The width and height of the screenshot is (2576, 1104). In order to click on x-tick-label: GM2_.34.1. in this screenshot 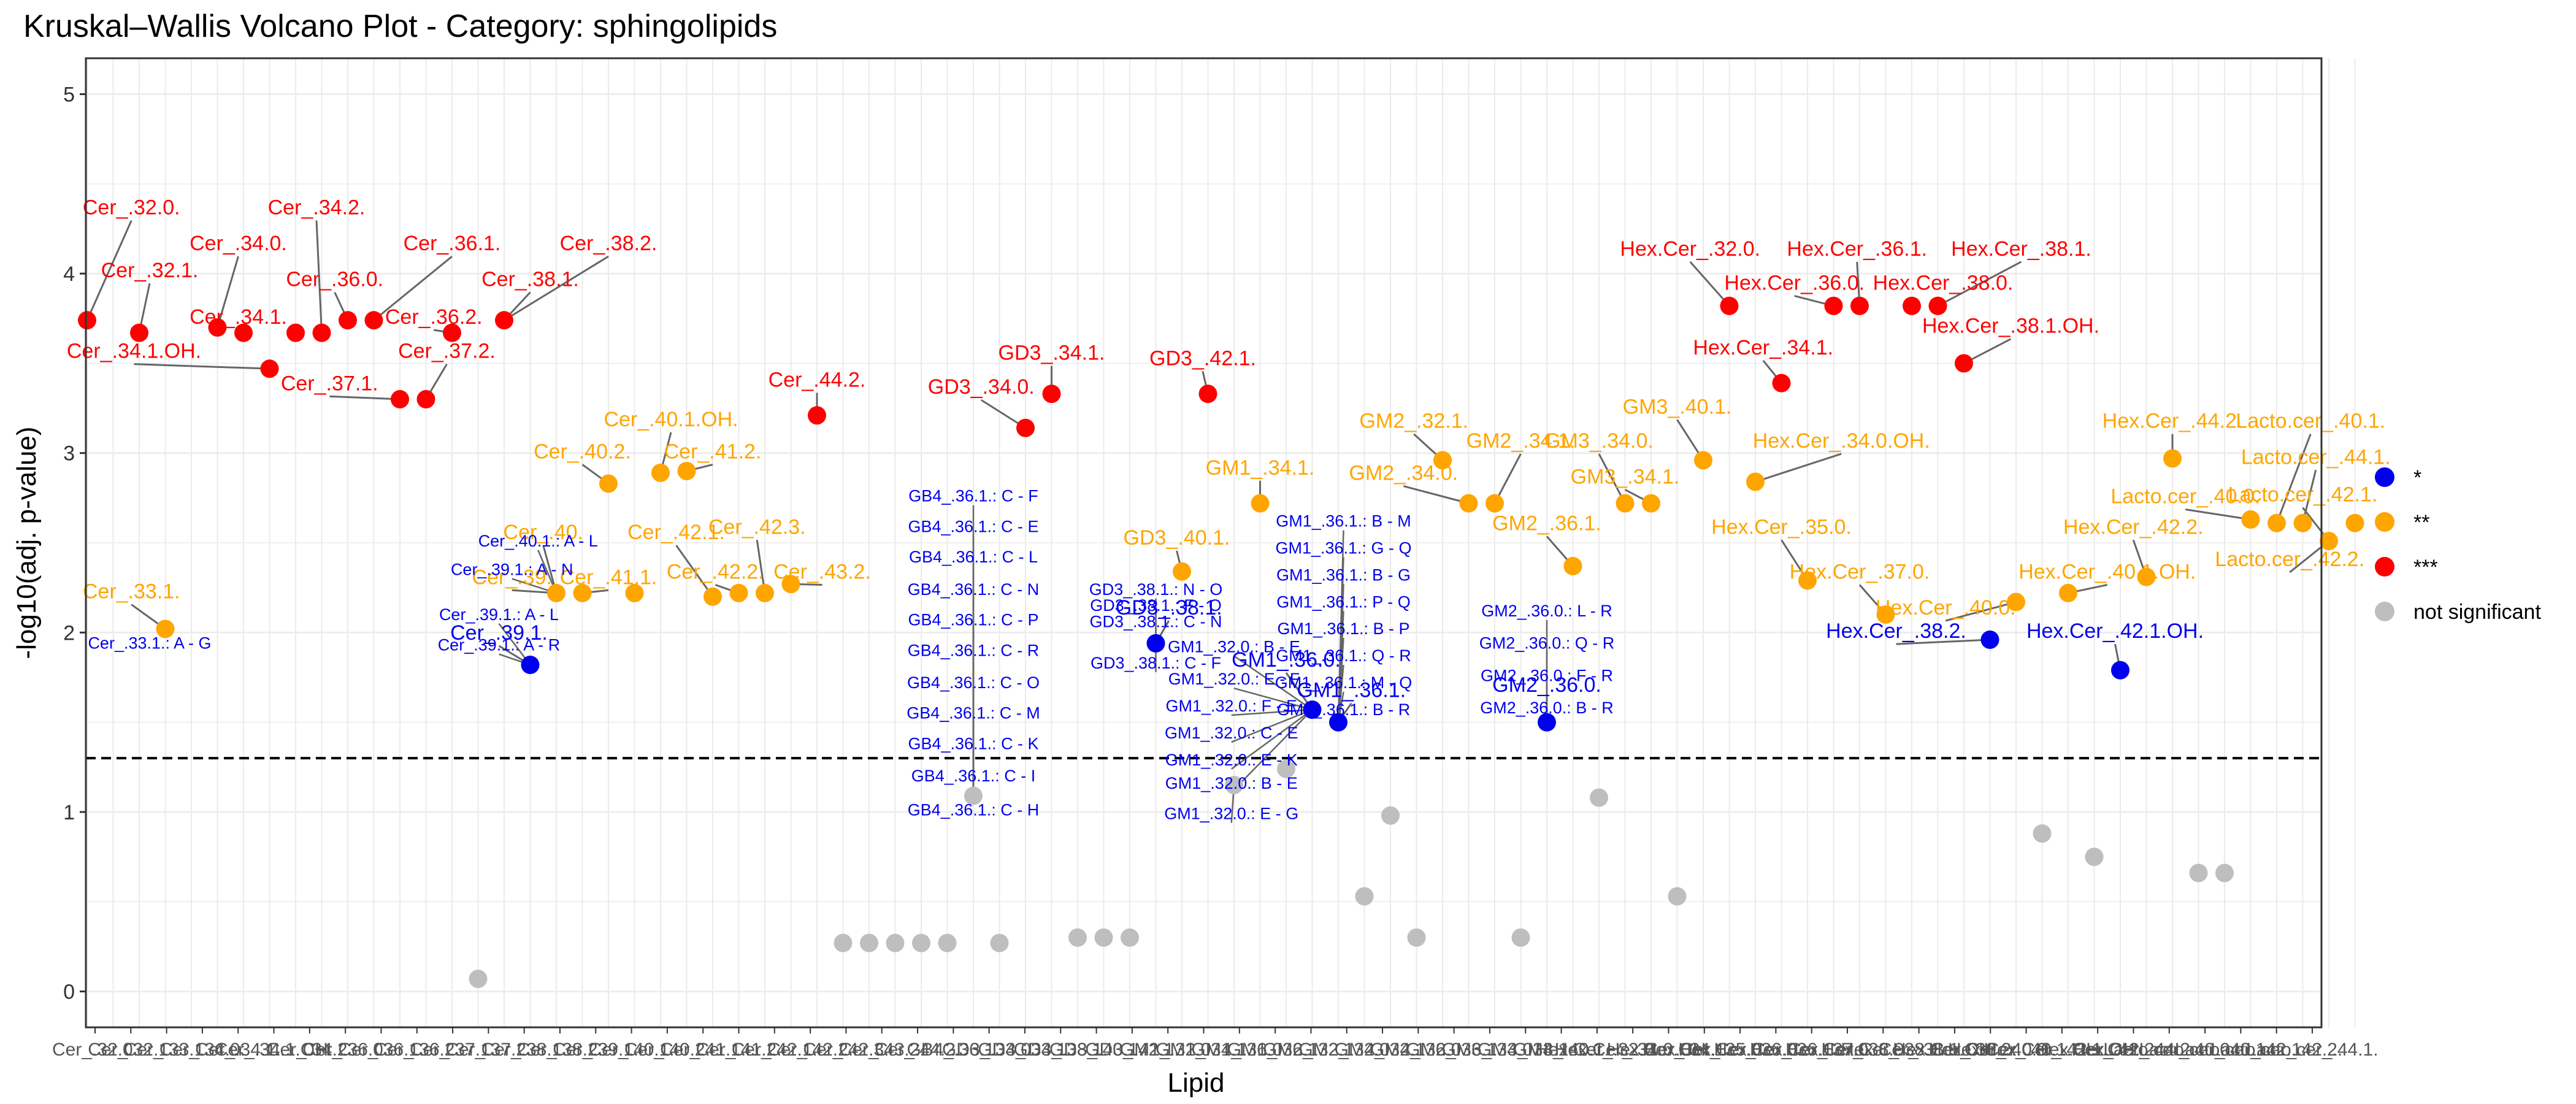, I will do `click(1383, 1050)`.